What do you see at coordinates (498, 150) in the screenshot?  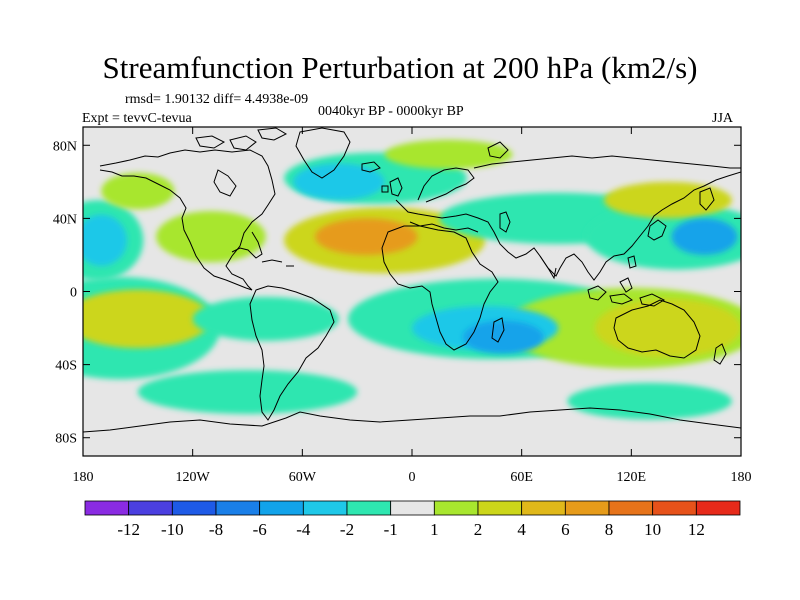 I see `coastline-novaya-zemlya` at bounding box center [498, 150].